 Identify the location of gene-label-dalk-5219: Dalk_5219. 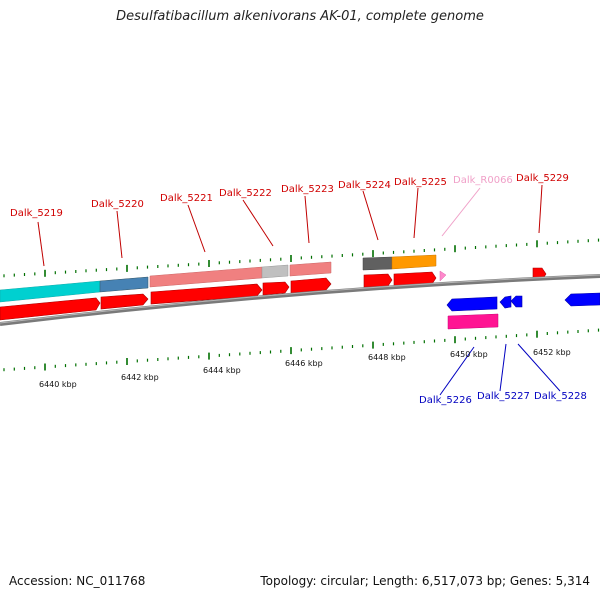
(36, 213).